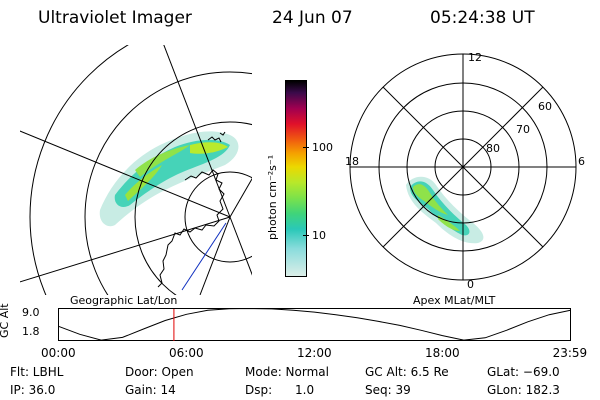  I want to click on info-glon: GLon: 182.3, so click(523, 390).